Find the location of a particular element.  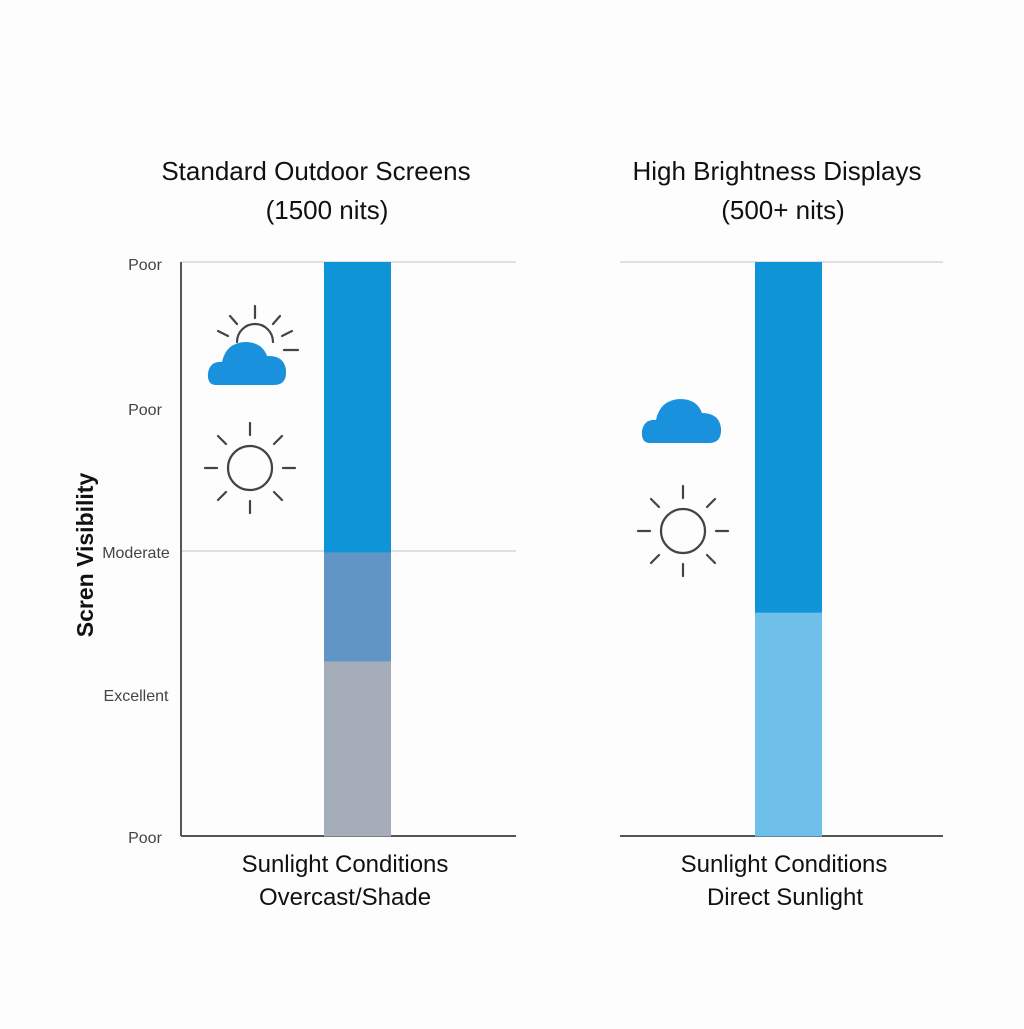

panel-subtitle: (500+ nits) is located at coordinates (783, 210).